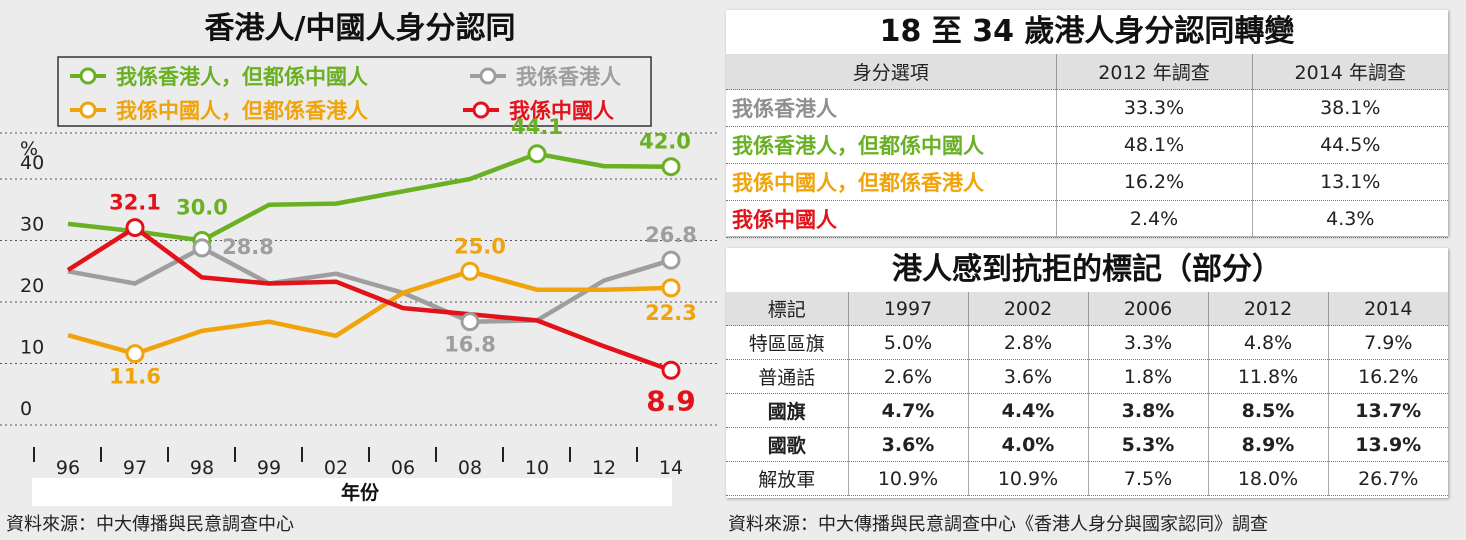  What do you see at coordinates (1148, 444) in the screenshot?
I see `symbol-value: 5.3%` at bounding box center [1148, 444].